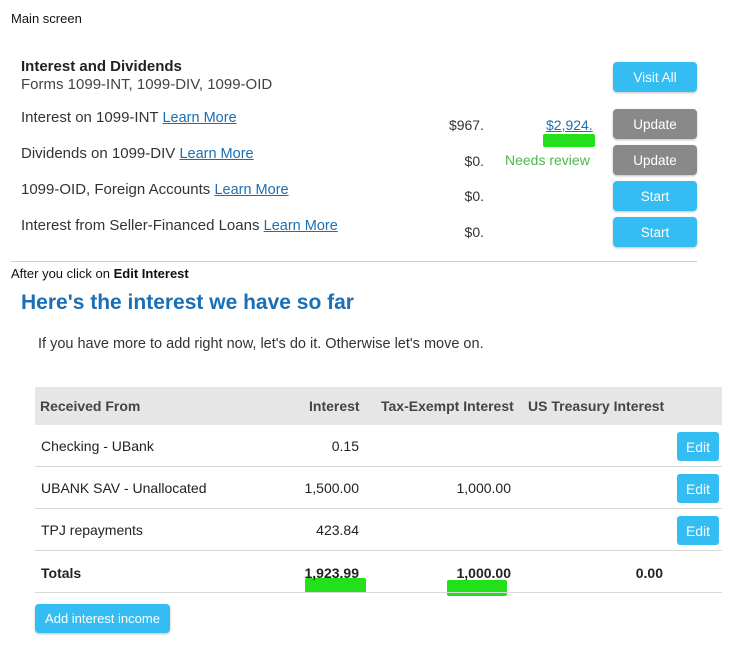 This screenshot has height=645, width=736. What do you see at coordinates (655, 77) in the screenshot?
I see `visit-all-button: Visit All` at bounding box center [655, 77].